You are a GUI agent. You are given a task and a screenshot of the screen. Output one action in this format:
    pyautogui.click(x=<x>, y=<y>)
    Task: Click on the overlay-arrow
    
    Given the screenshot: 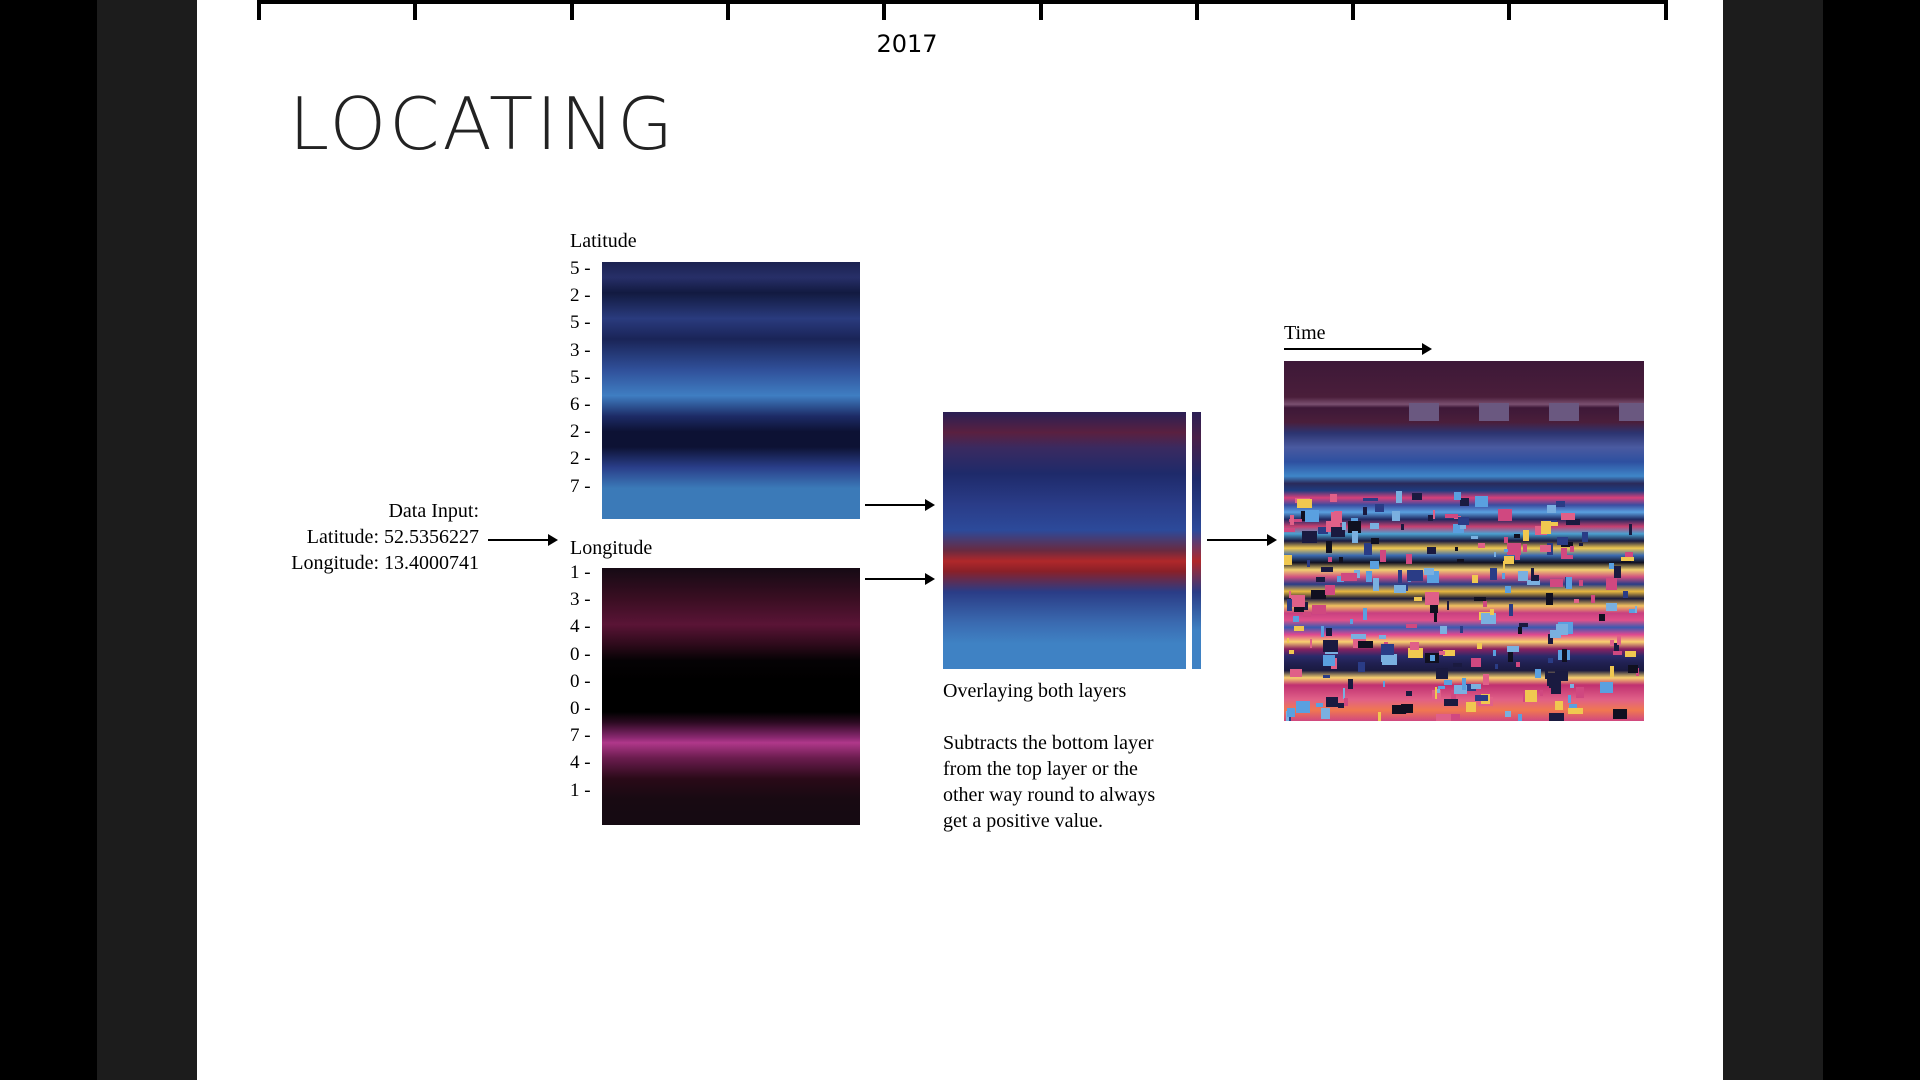 What is the action you would take?
    pyautogui.click(x=1242, y=540)
    